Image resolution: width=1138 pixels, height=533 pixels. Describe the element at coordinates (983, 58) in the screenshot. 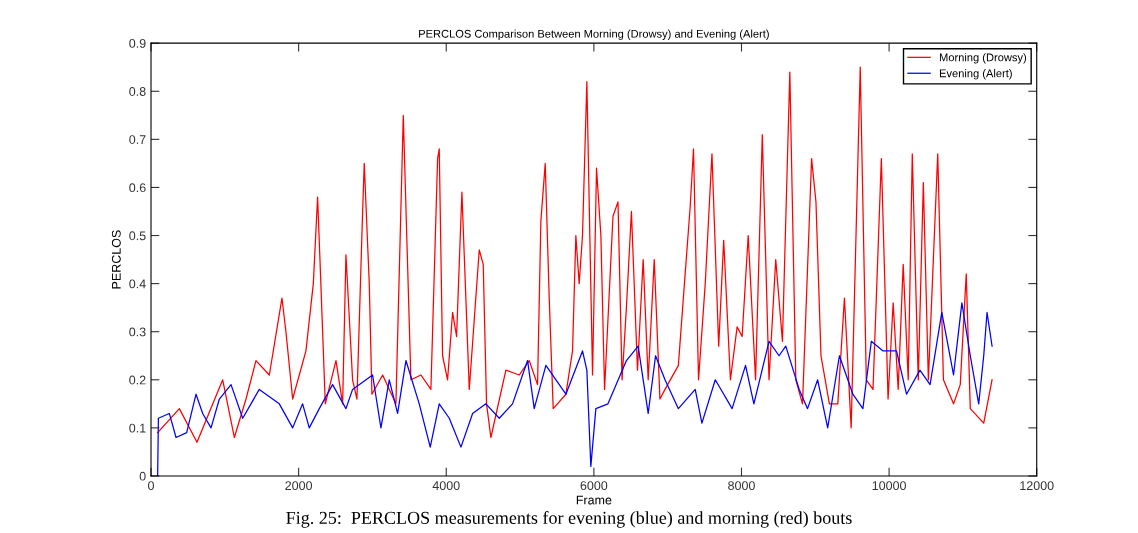

I see `legend-label: Morning (Drowsy)` at that location.